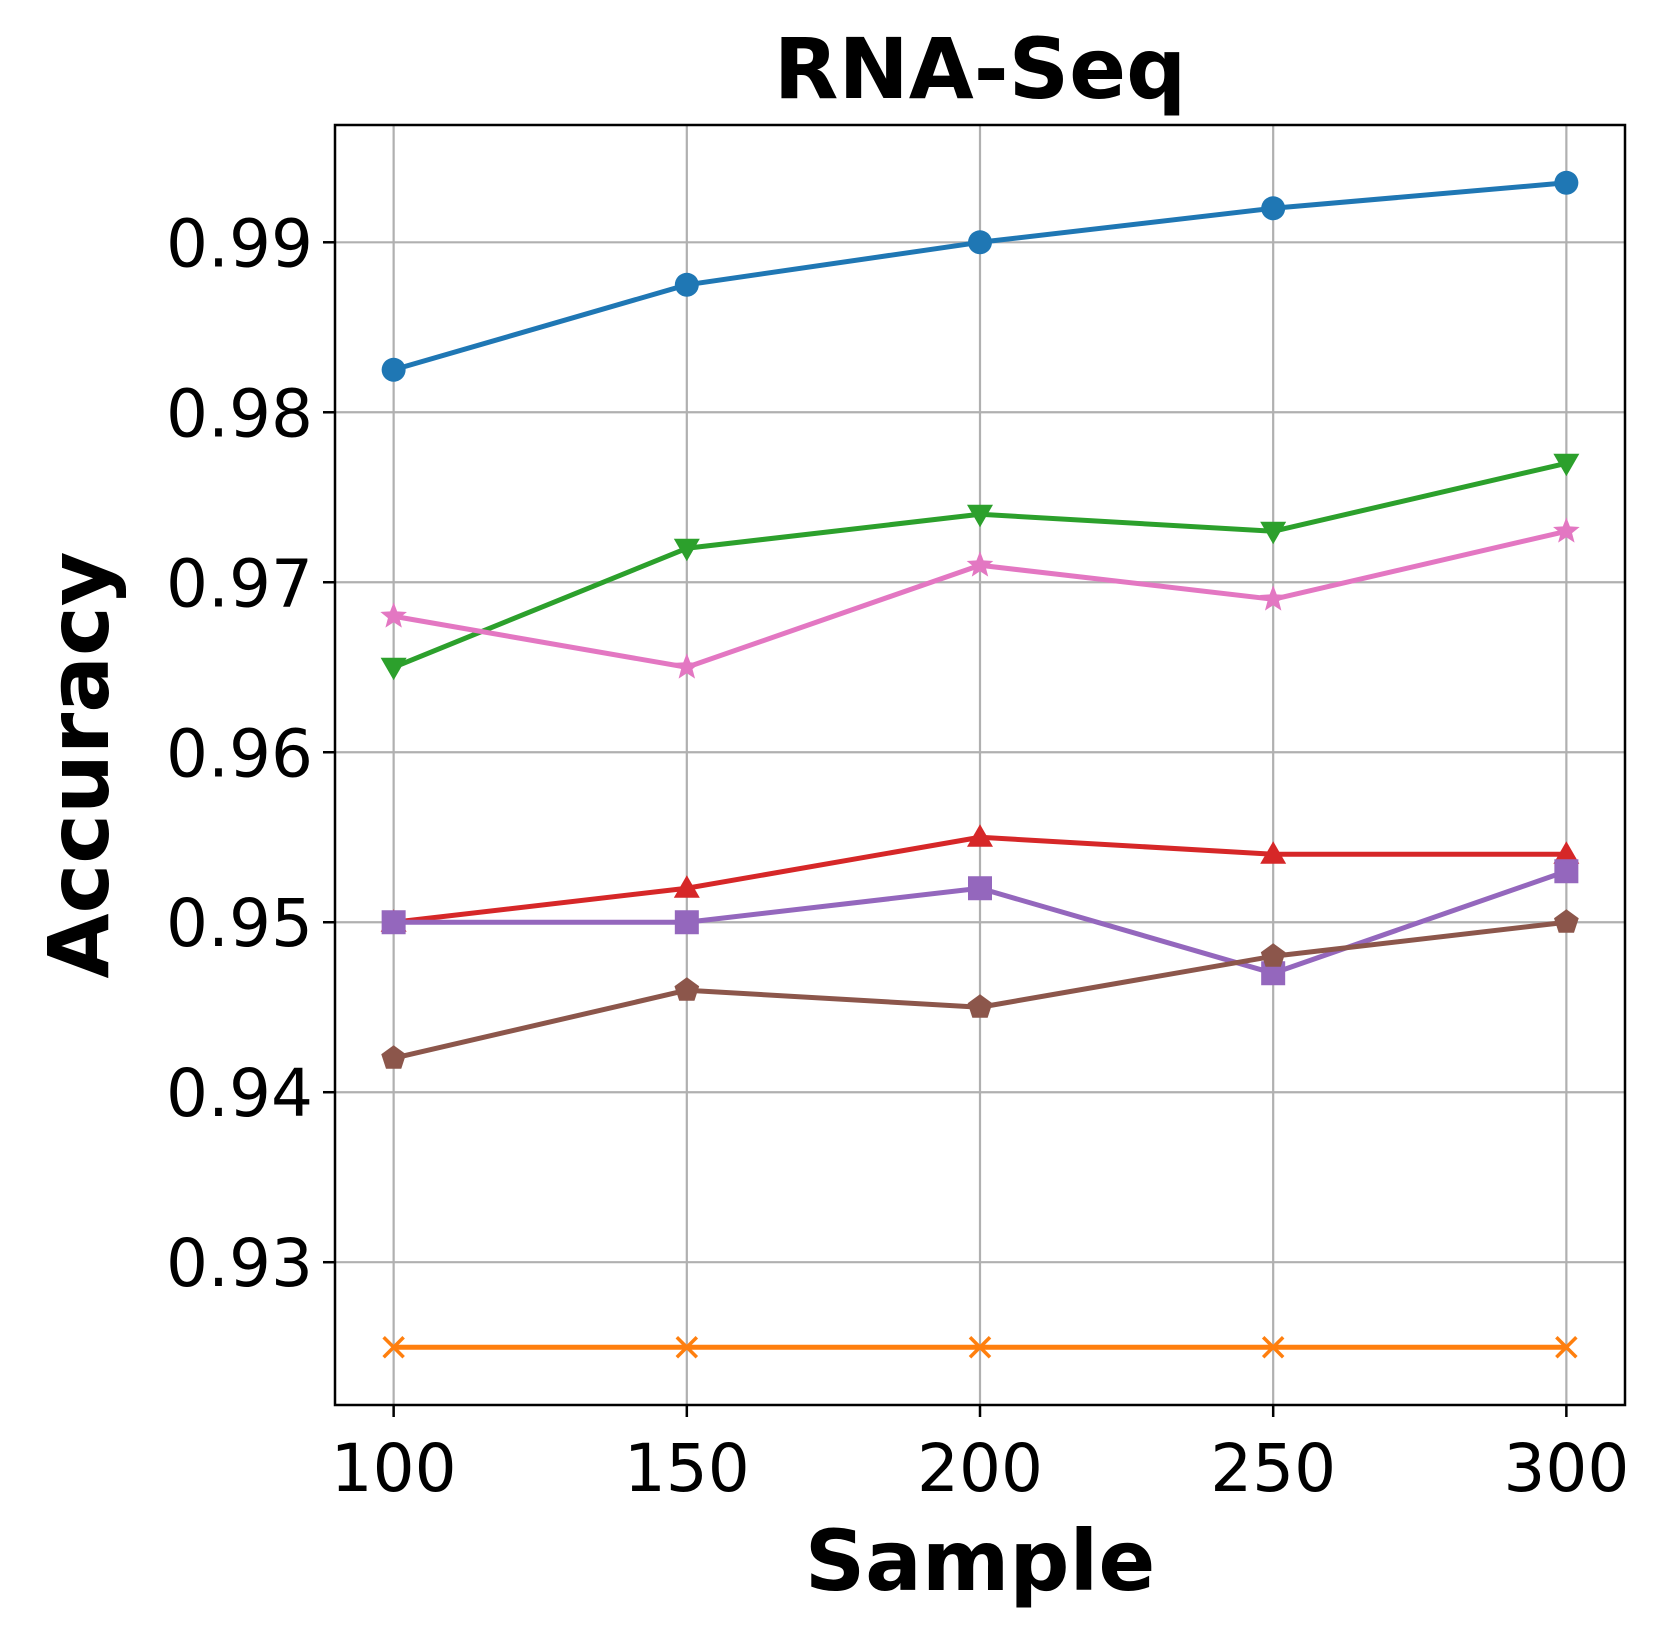  Describe the element at coordinates (980, 69) in the screenshot. I see `chart-title: RNA-Seq` at that location.